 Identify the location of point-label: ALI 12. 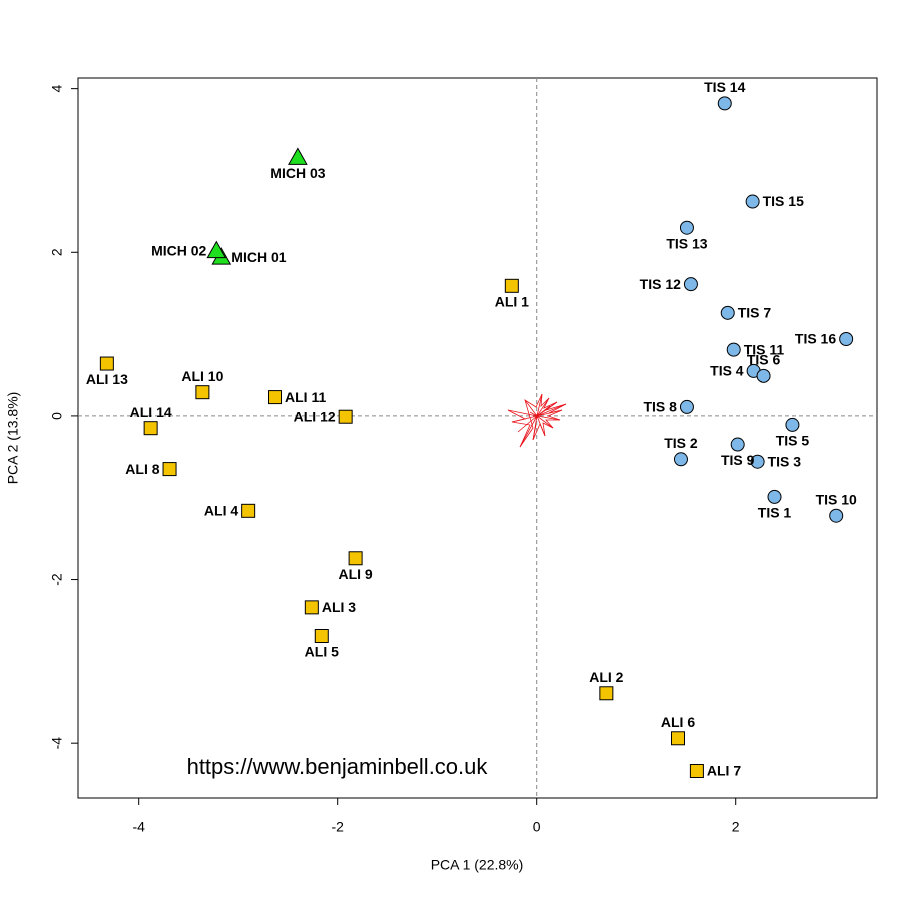
(315, 416).